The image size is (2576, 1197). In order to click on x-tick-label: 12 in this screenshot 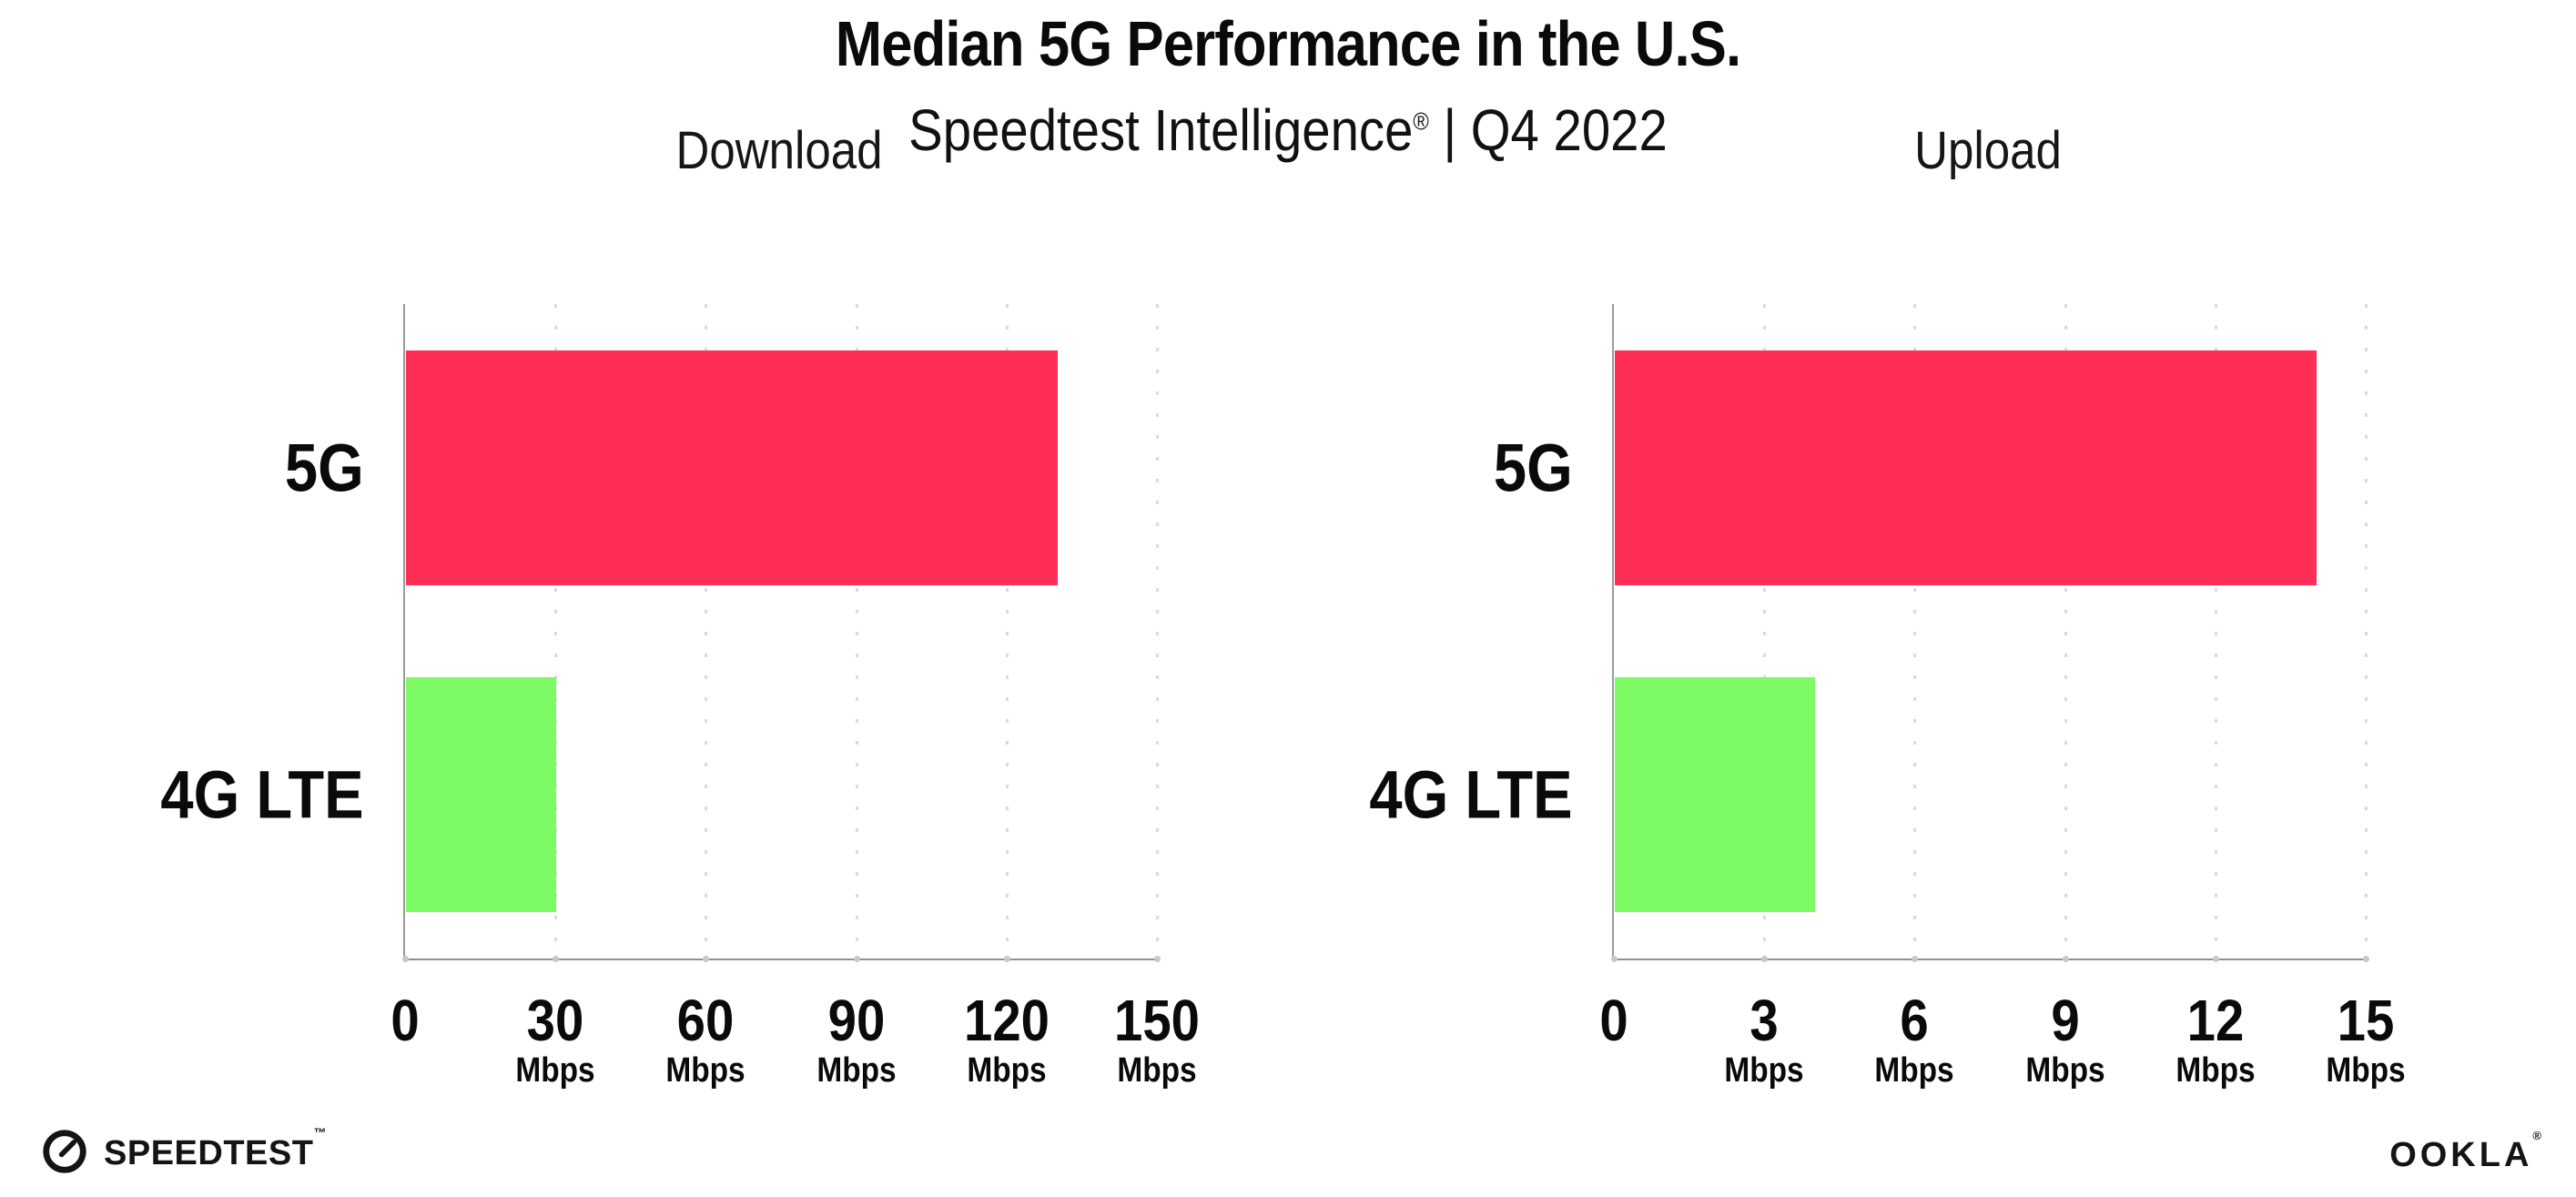, I will do `click(2215, 1021)`.